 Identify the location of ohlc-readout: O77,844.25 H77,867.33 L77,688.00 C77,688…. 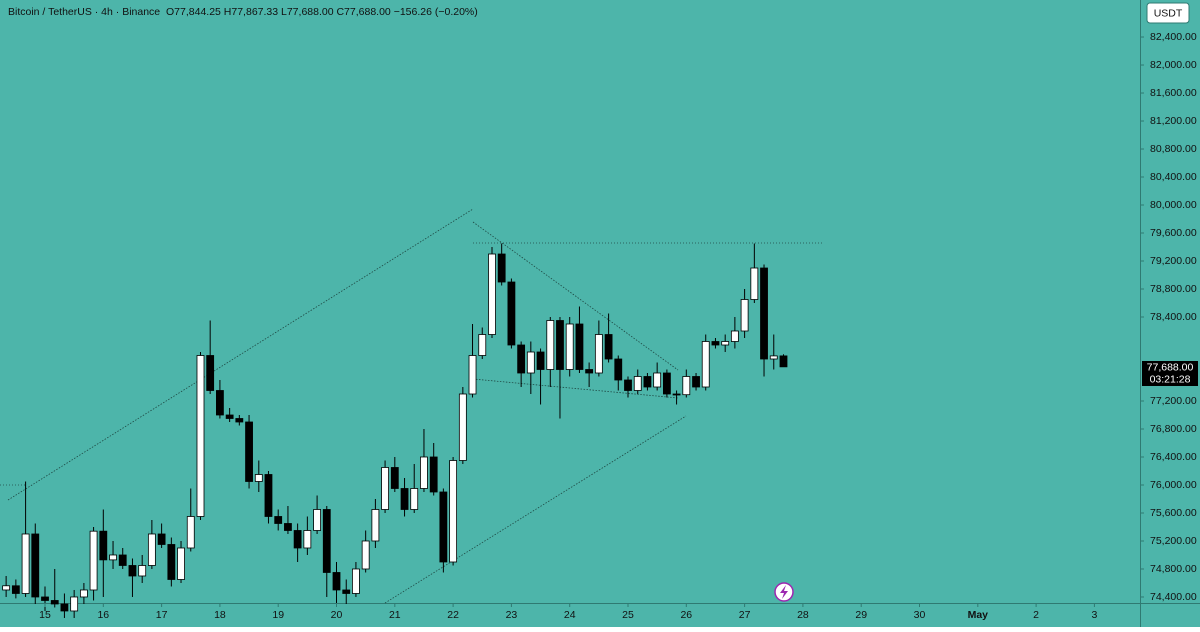
(322, 12).